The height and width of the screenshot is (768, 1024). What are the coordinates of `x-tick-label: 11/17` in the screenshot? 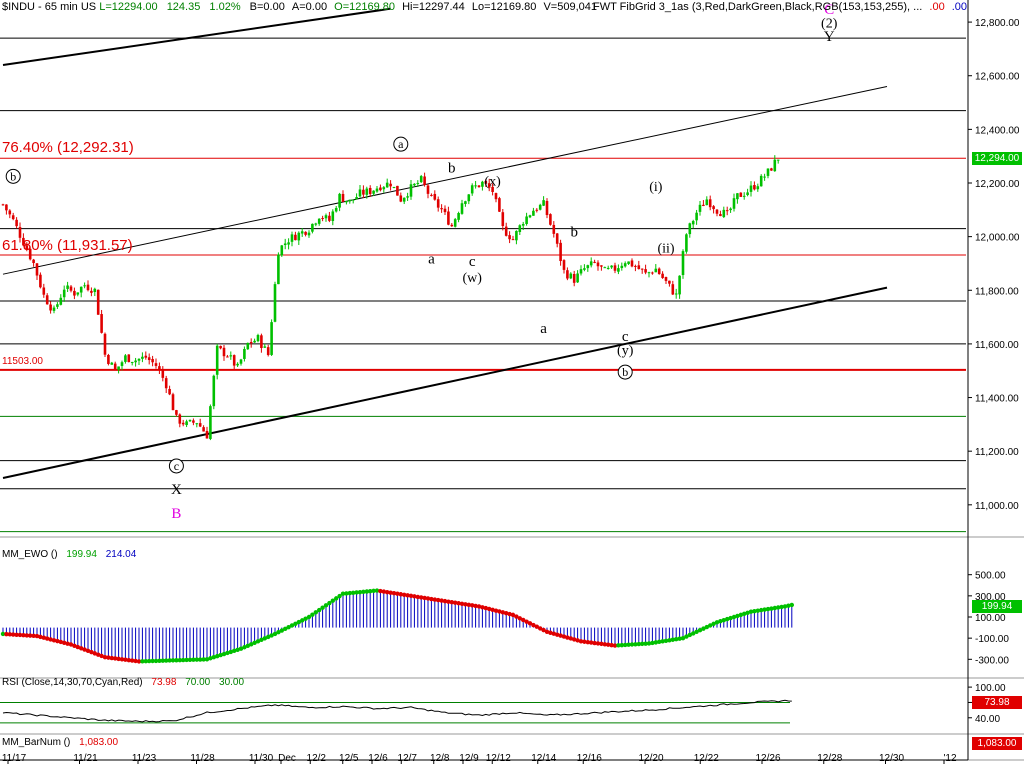 It's located at (14, 758).